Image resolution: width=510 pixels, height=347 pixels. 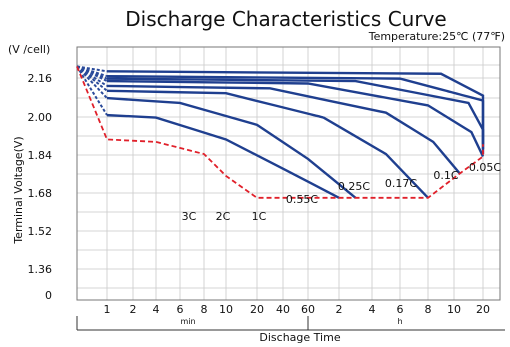 I want to click on rate-label: 3C, so click(x=189, y=216).